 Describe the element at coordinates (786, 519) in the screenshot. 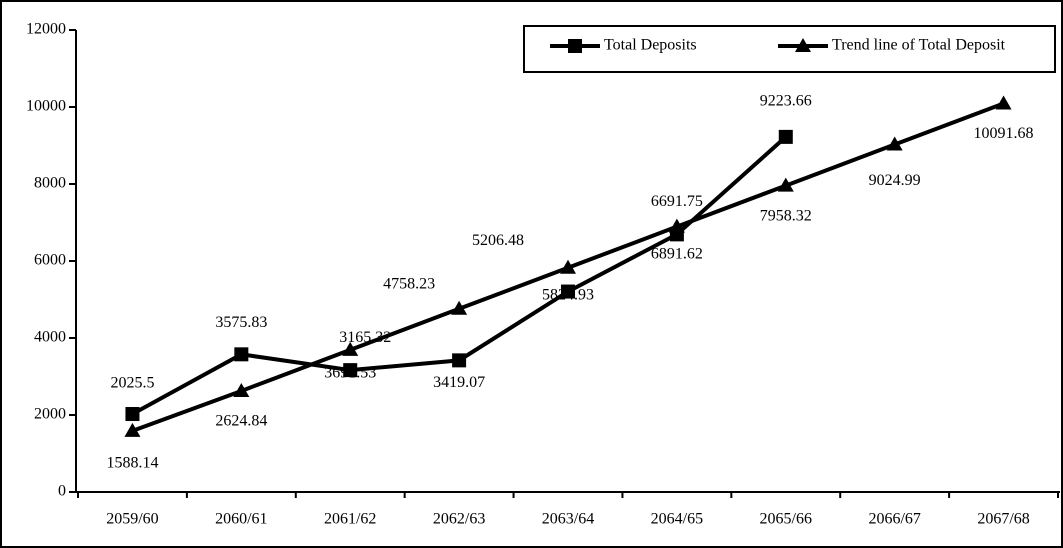

I see `x-tick-label: 2065/66` at that location.